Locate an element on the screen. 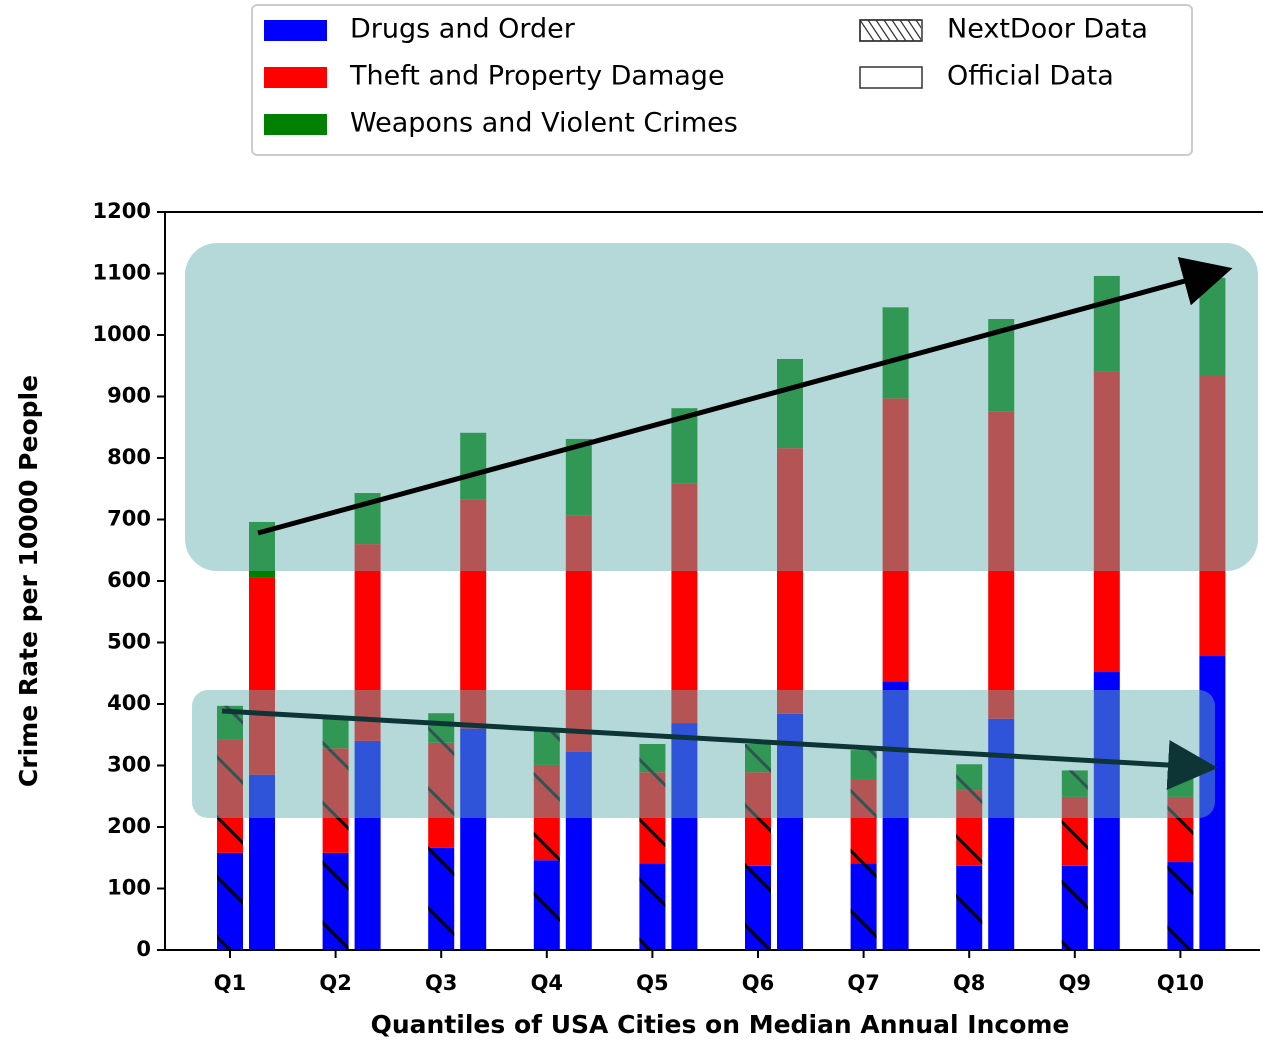 The image size is (1263, 1042). highlight is located at coordinates (703, 754).